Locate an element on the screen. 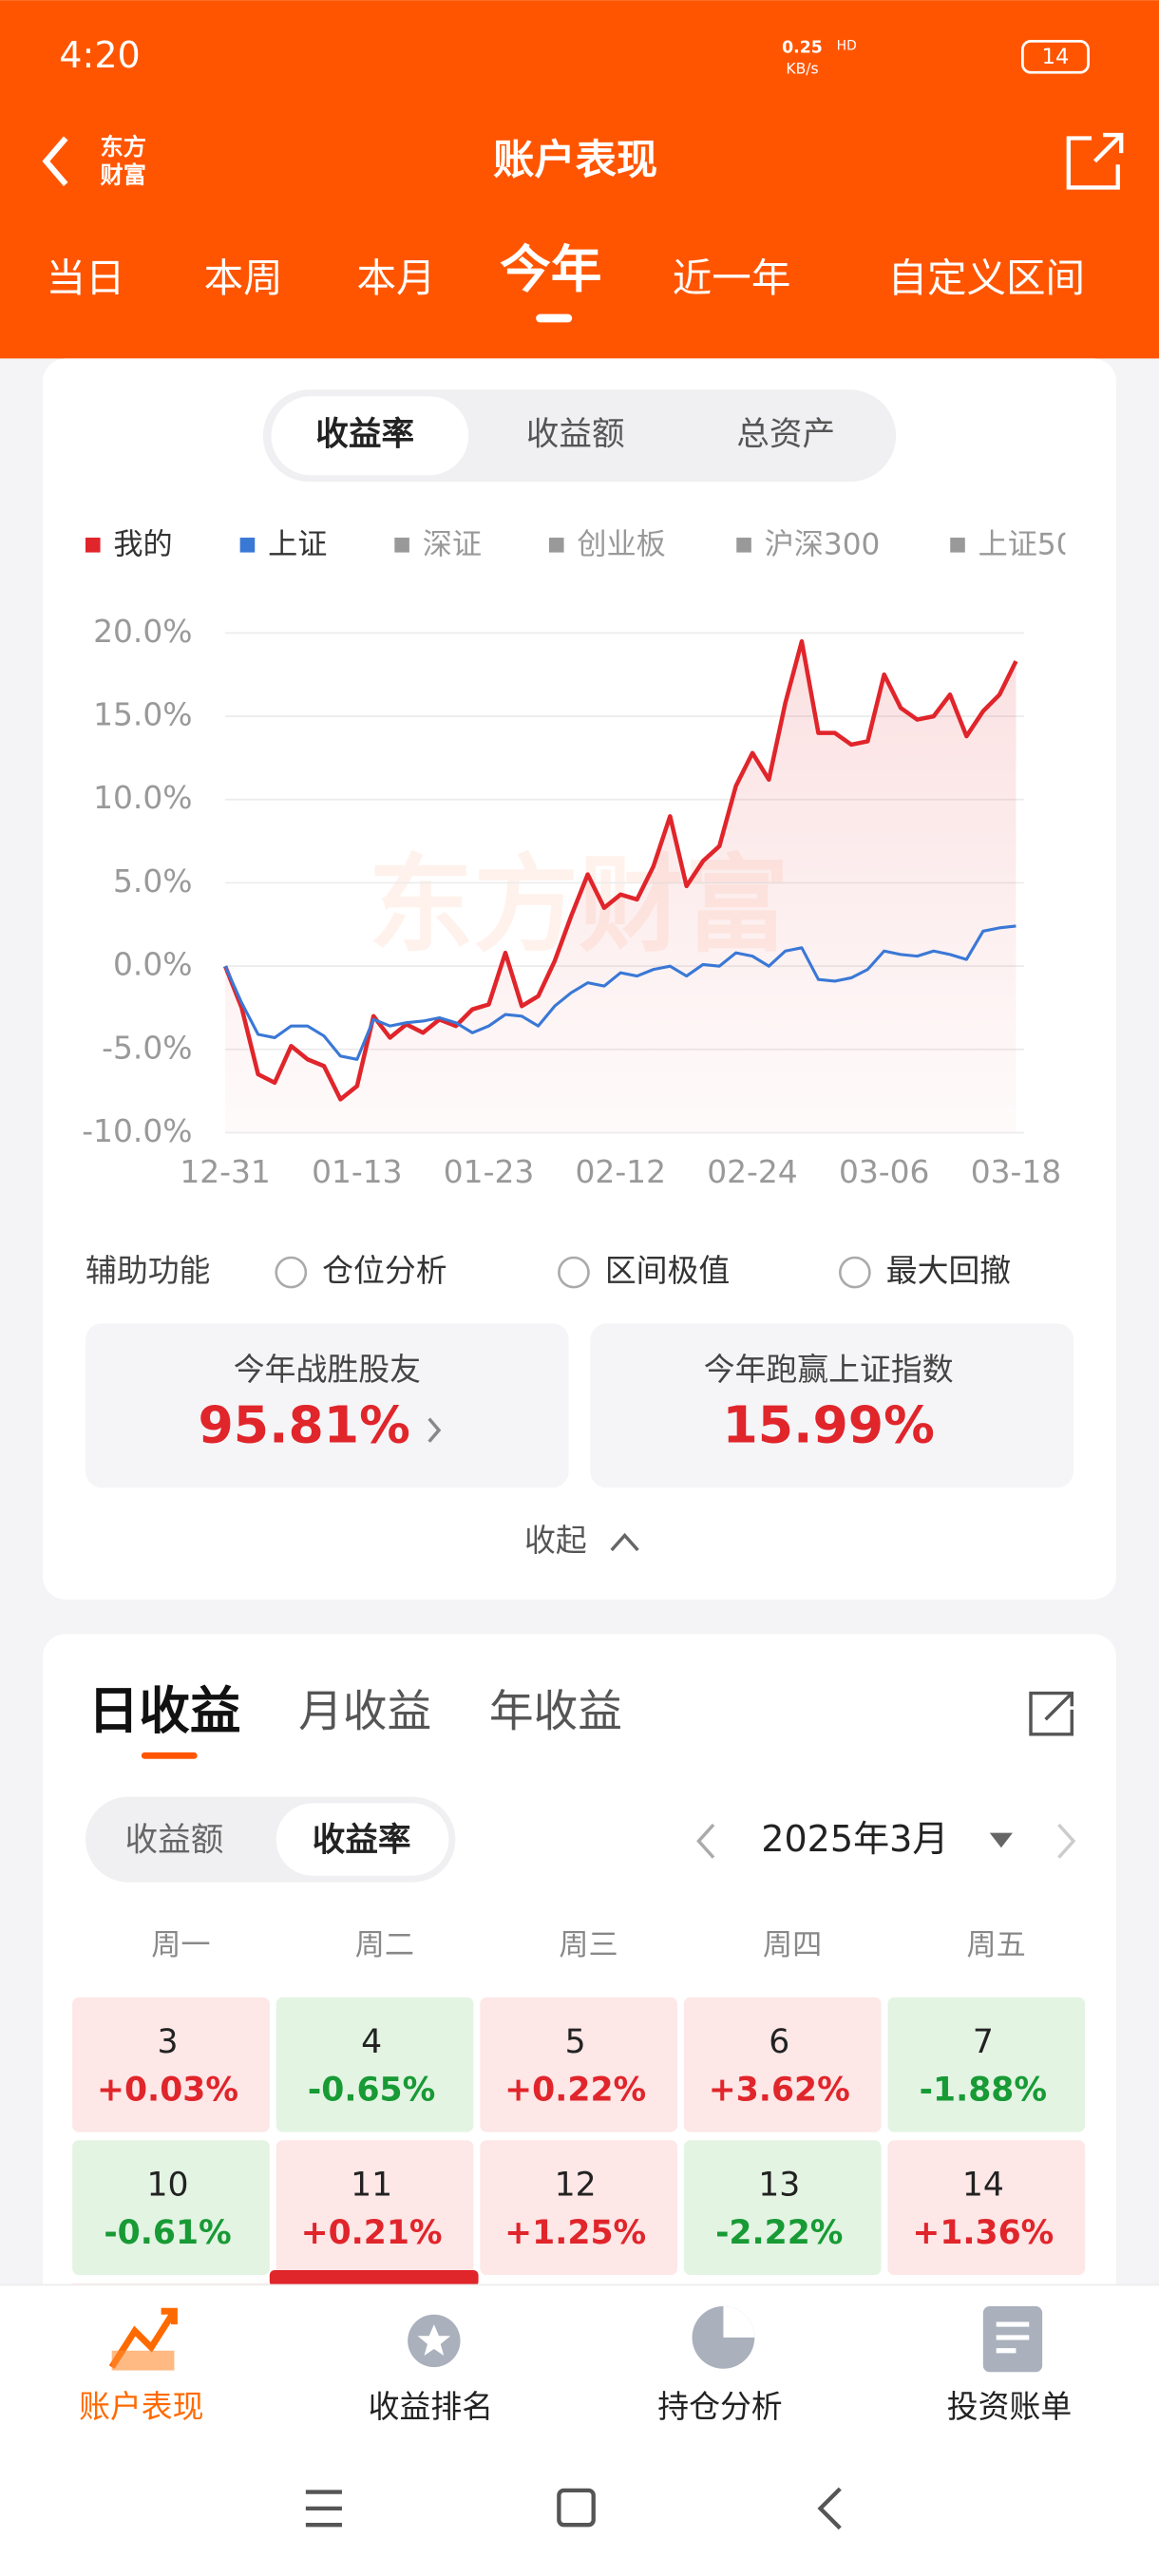 The image size is (1159, 2576). toggle-option: 收益额 is located at coordinates (174, 1840).